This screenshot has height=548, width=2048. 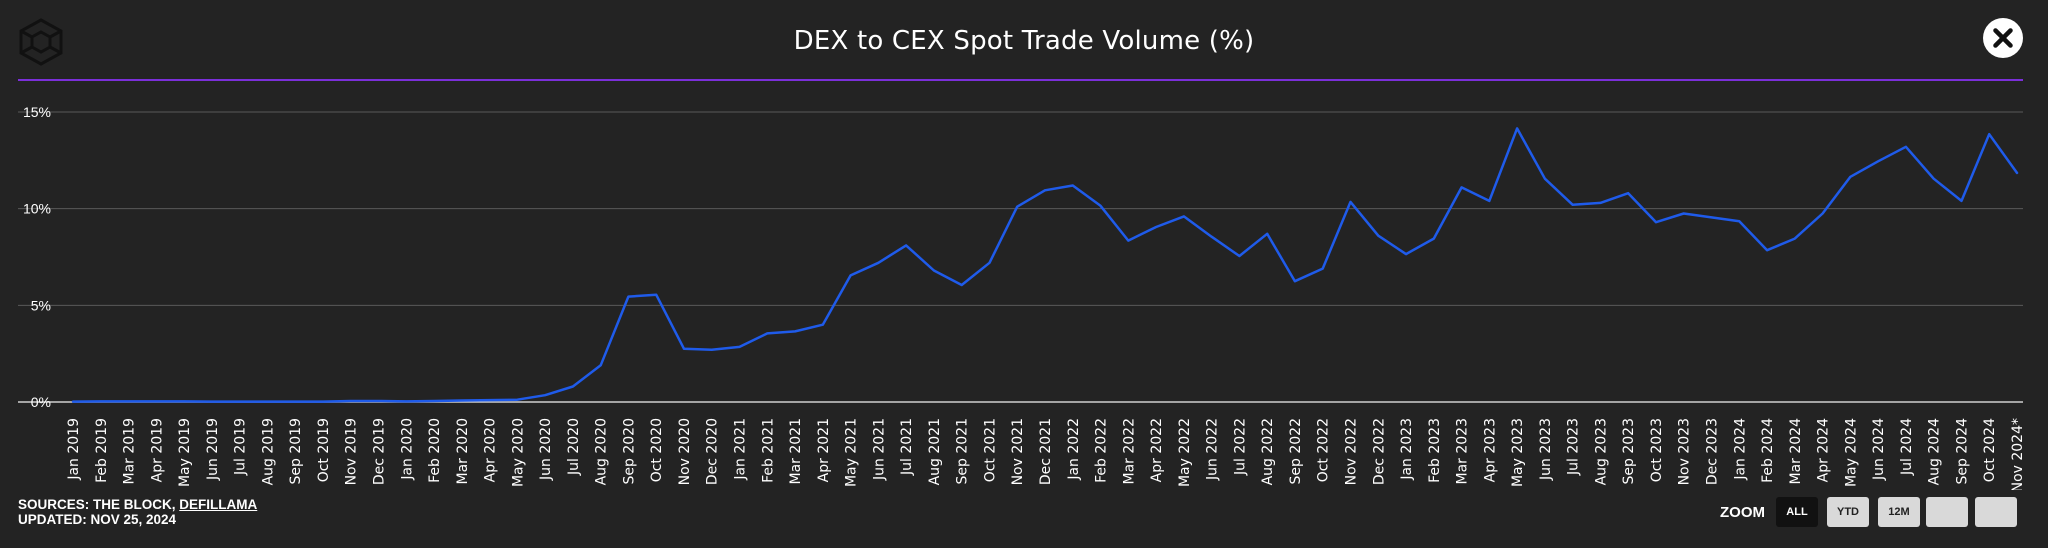 What do you see at coordinates (1490, 450) in the screenshot?
I see `x-tick-label: Apr 2023` at bounding box center [1490, 450].